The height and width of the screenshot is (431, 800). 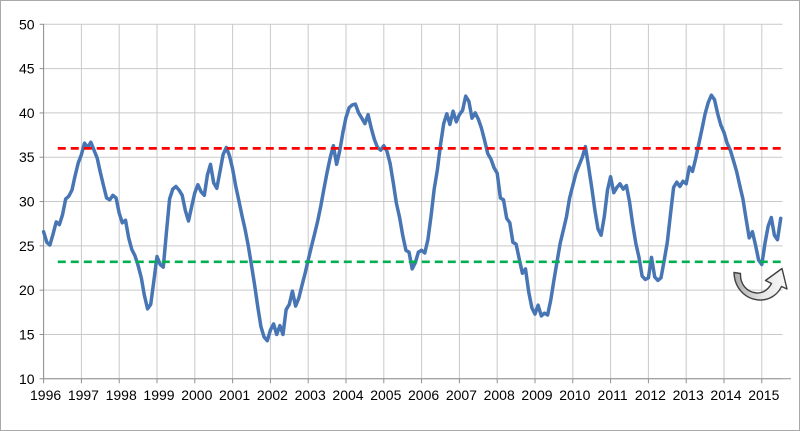 I want to click on x-tick-label: 2015, so click(x=763, y=395).